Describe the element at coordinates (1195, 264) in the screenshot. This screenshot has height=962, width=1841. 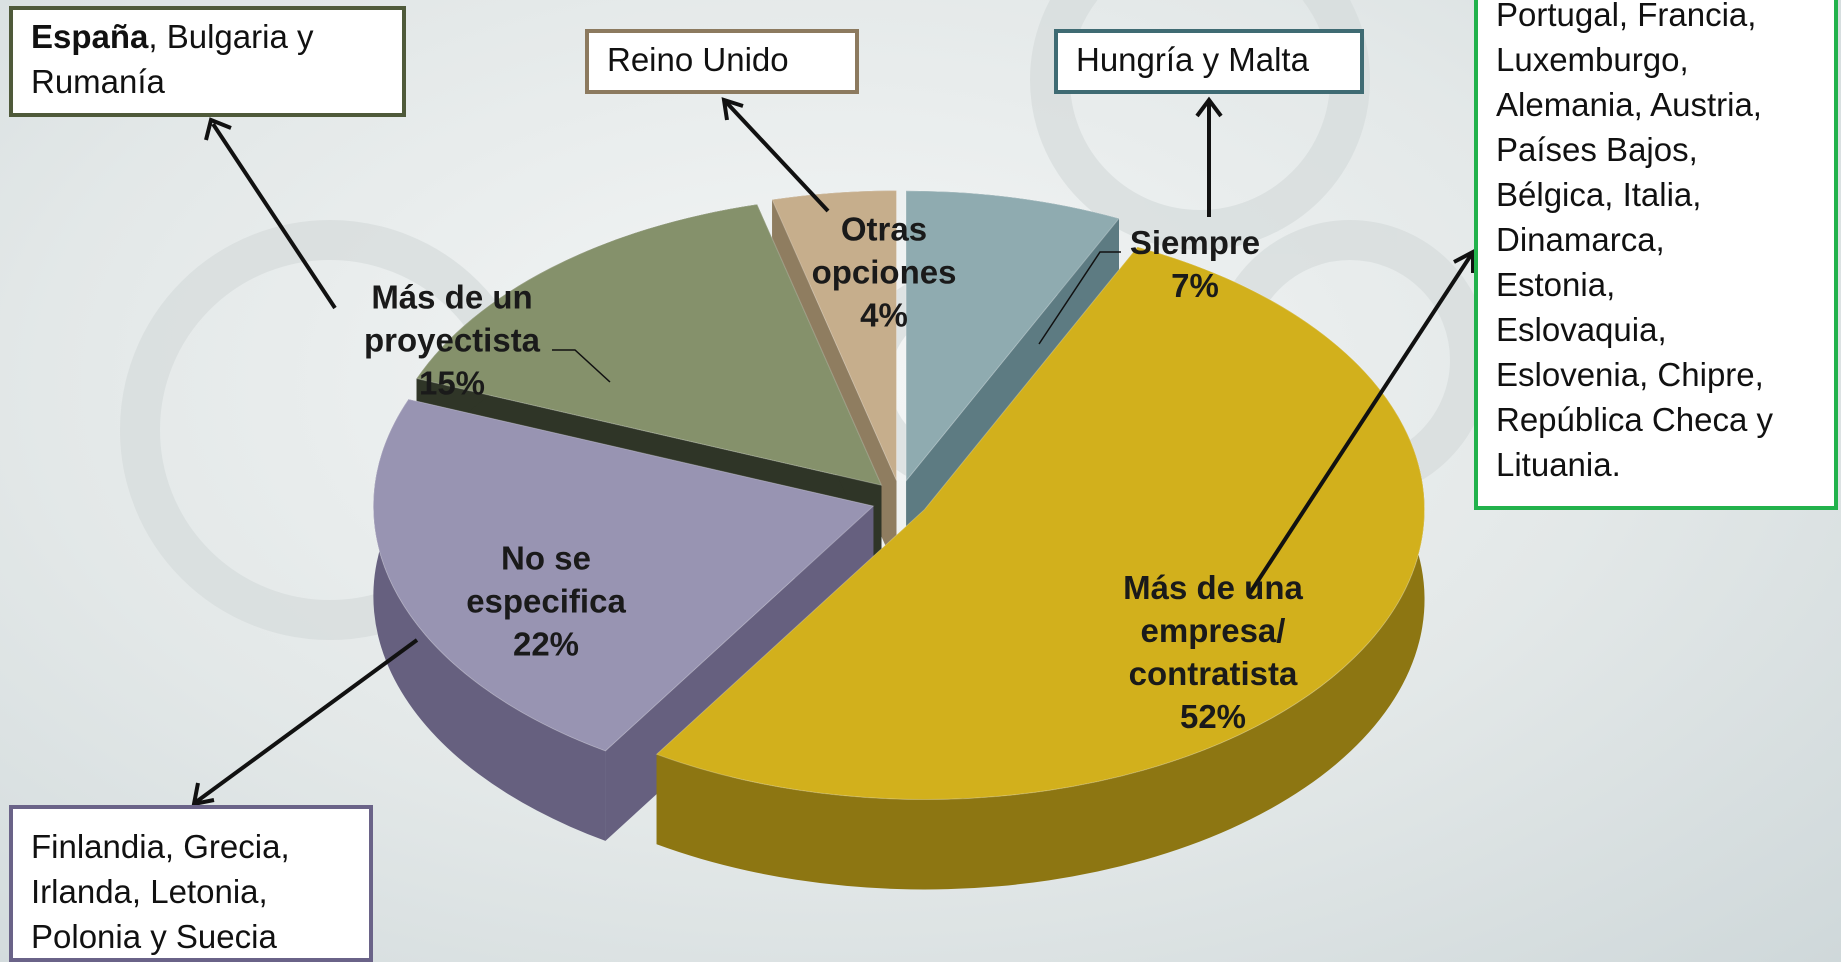
I see `slice-label: Siempre 7%` at that location.